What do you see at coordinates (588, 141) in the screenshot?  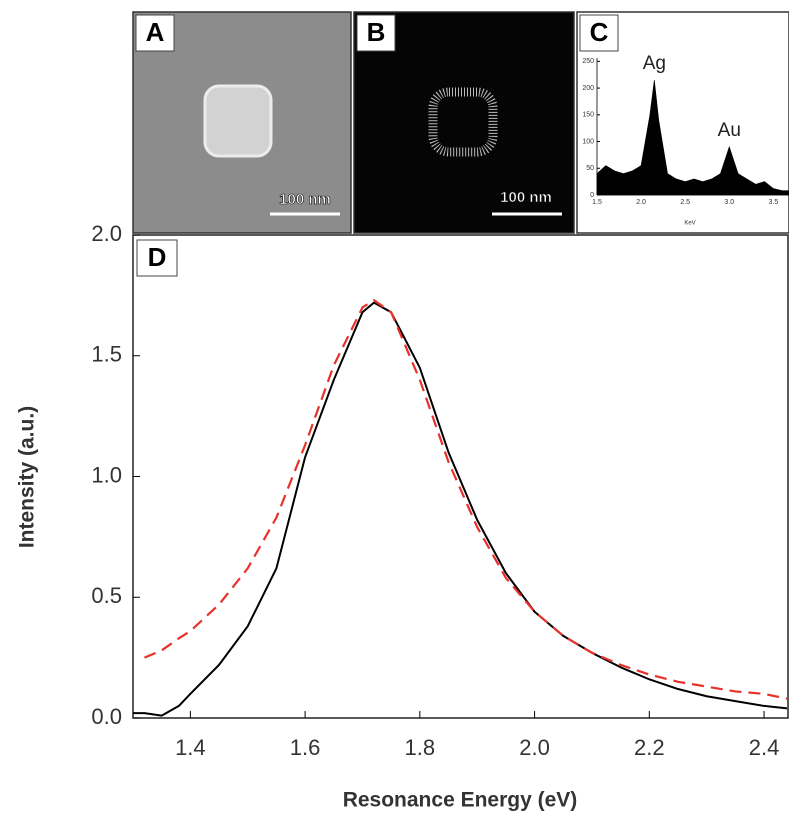 I see `y-tick-label: 100` at bounding box center [588, 141].